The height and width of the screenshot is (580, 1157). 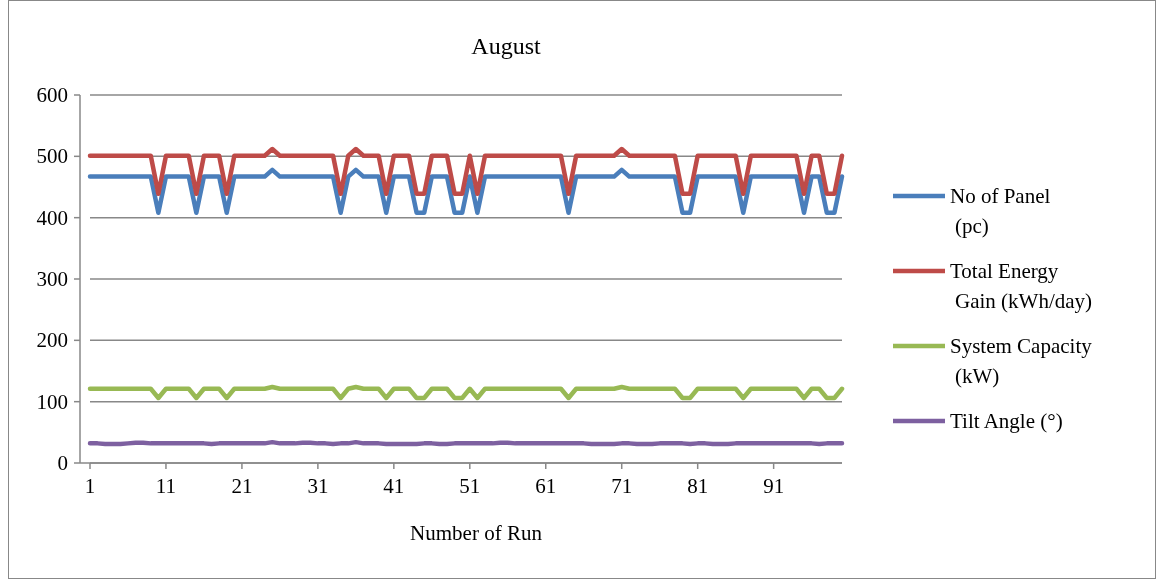 I want to click on legend-label: No of Panel (pc), so click(x=1000, y=211).